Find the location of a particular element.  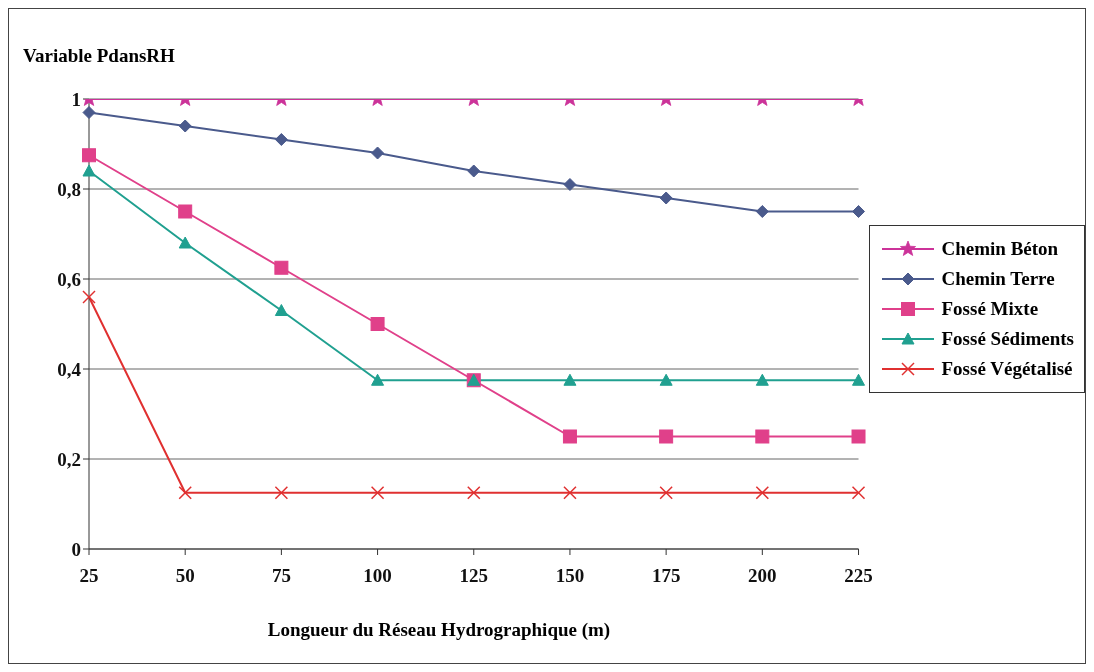

y-tick-label: 0,2 is located at coordinates (69, 459).